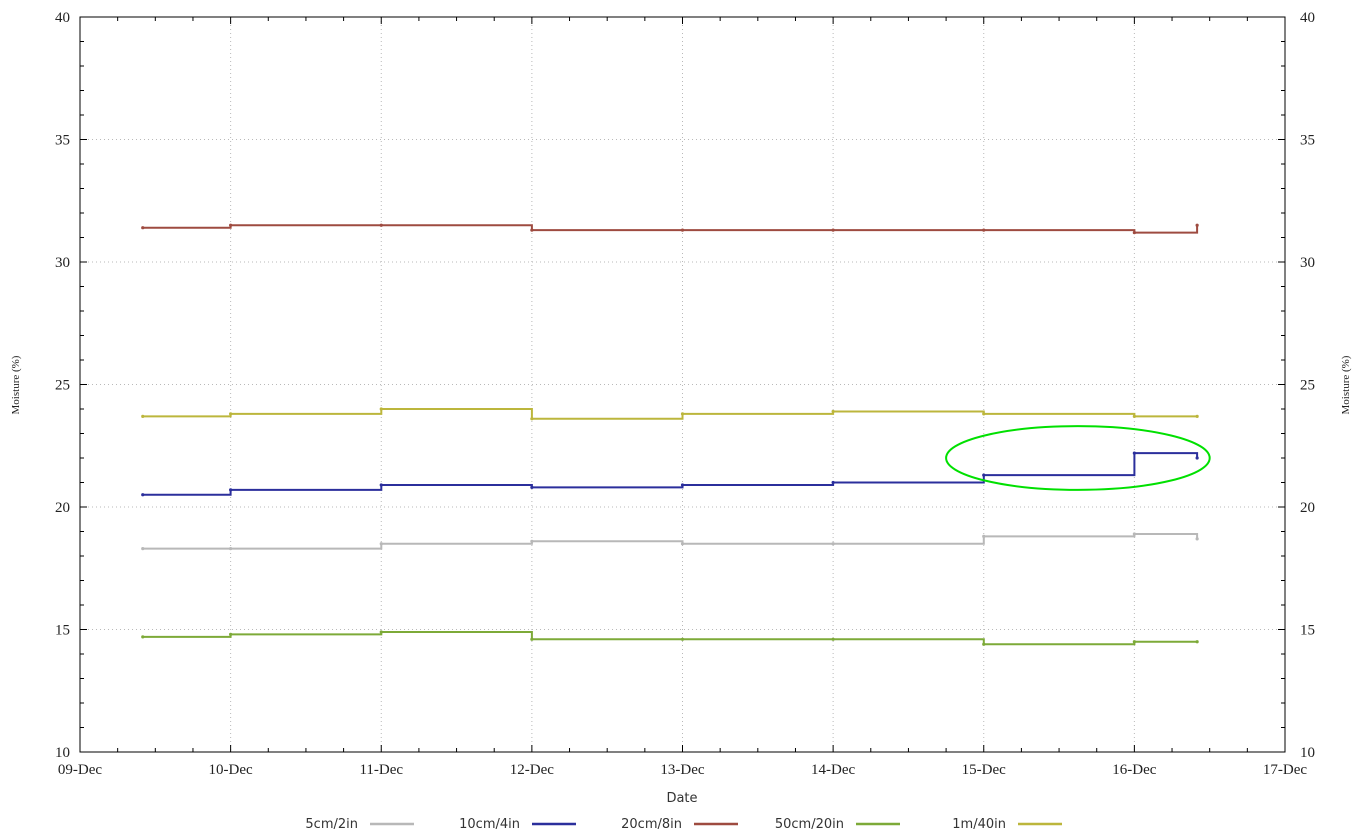  I want to click on y-axis-right: 10 15 20 25 30 35 40, so click(1296, 385).